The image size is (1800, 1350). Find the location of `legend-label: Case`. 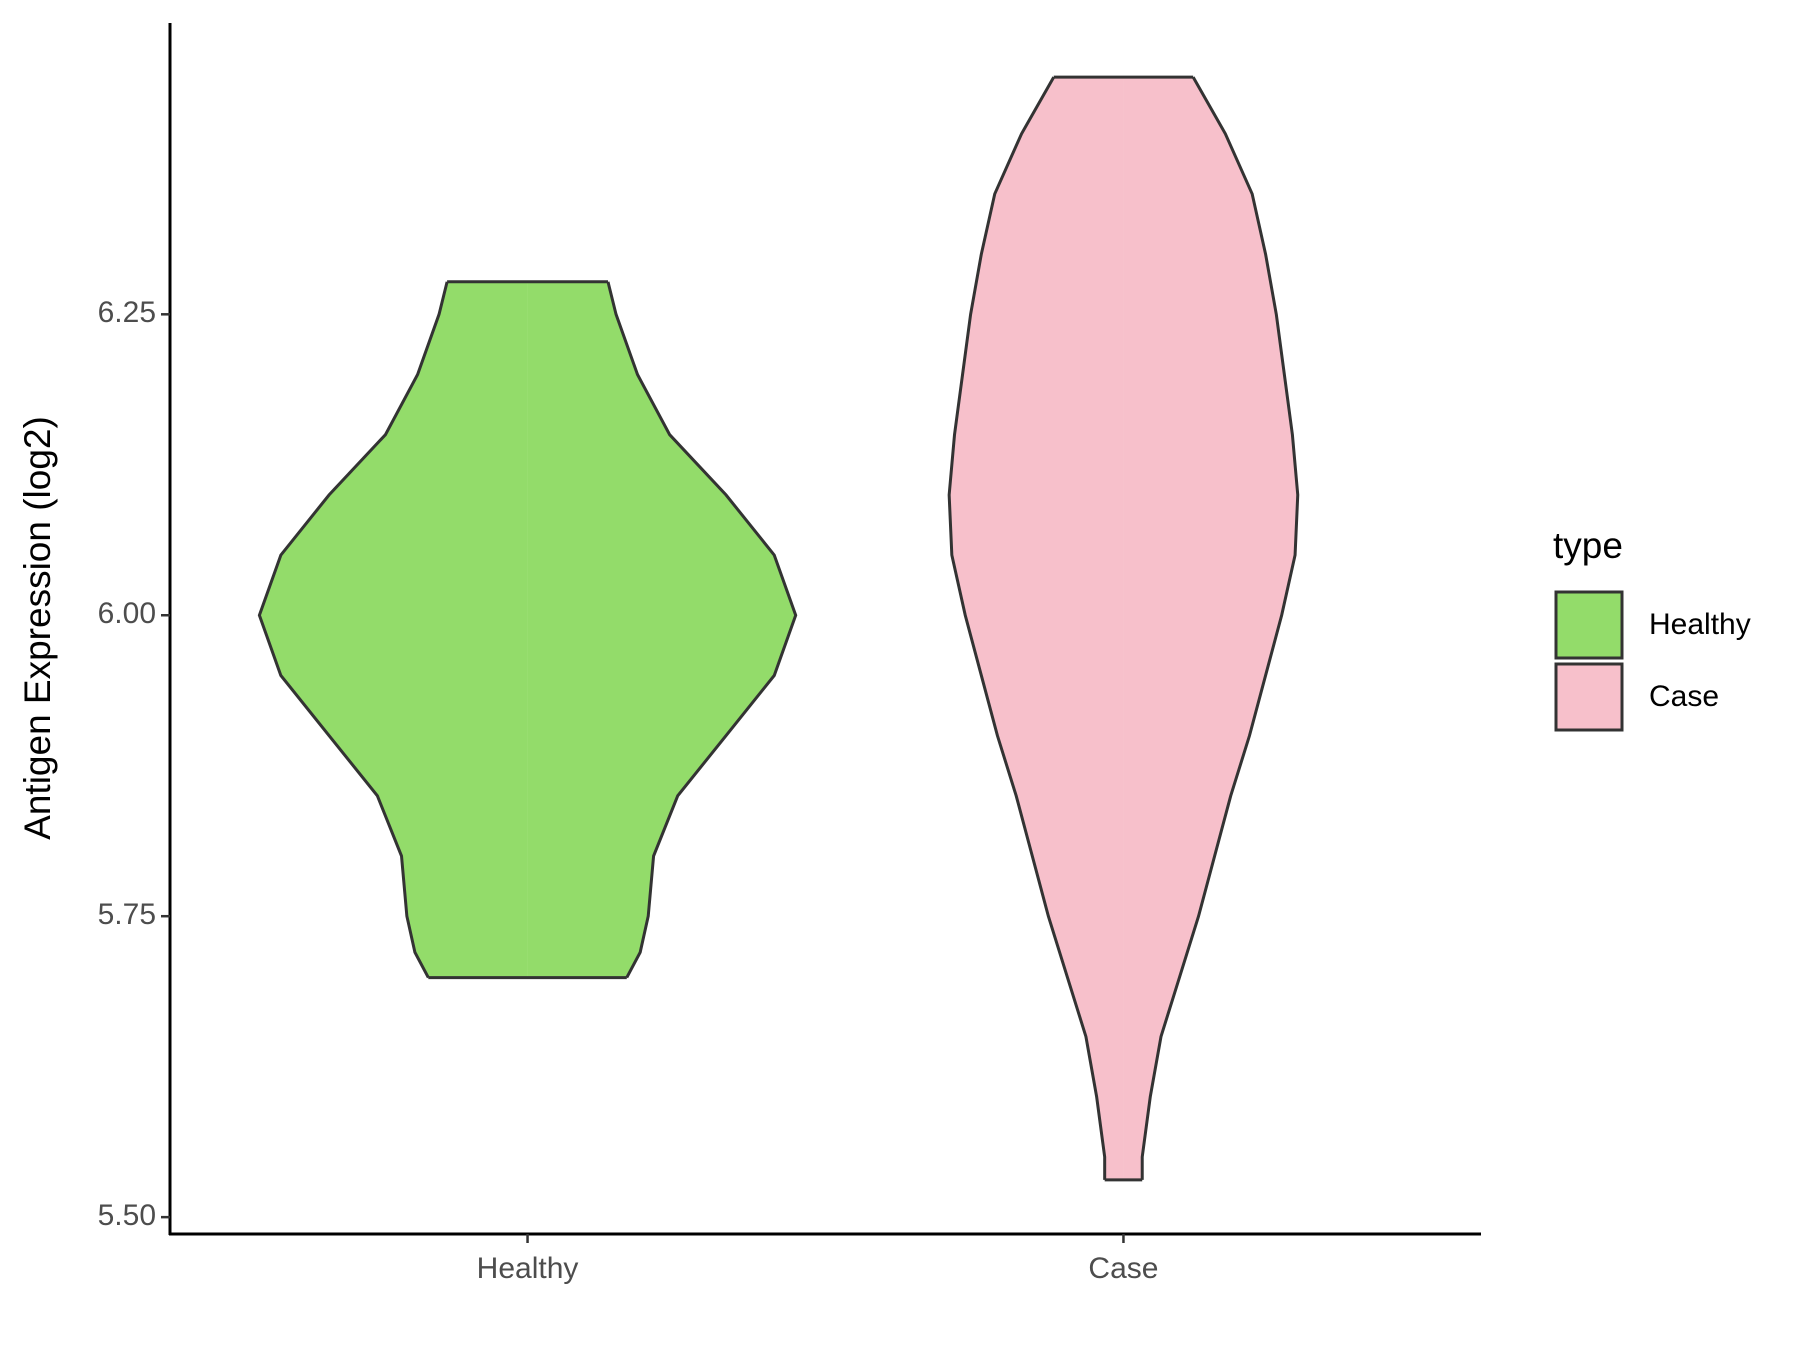

legend-label: Case is located at coordinates (1684, 696).